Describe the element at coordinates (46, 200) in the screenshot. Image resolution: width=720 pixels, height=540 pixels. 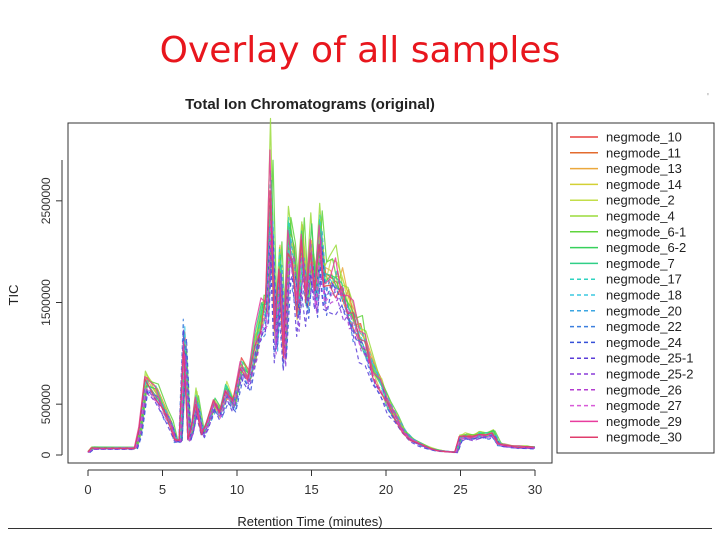
I see `y-tick-label: 2500000` at that location.